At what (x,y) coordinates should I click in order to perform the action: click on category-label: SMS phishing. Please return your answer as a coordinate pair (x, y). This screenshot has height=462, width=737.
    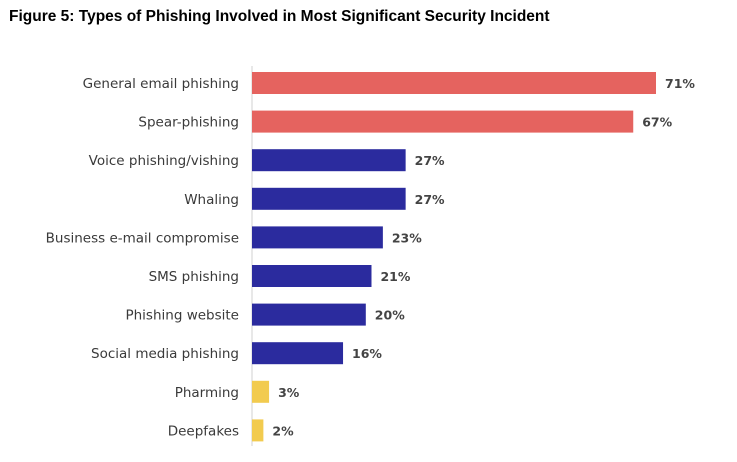
    Looking at the image, I should click on (194, 277).